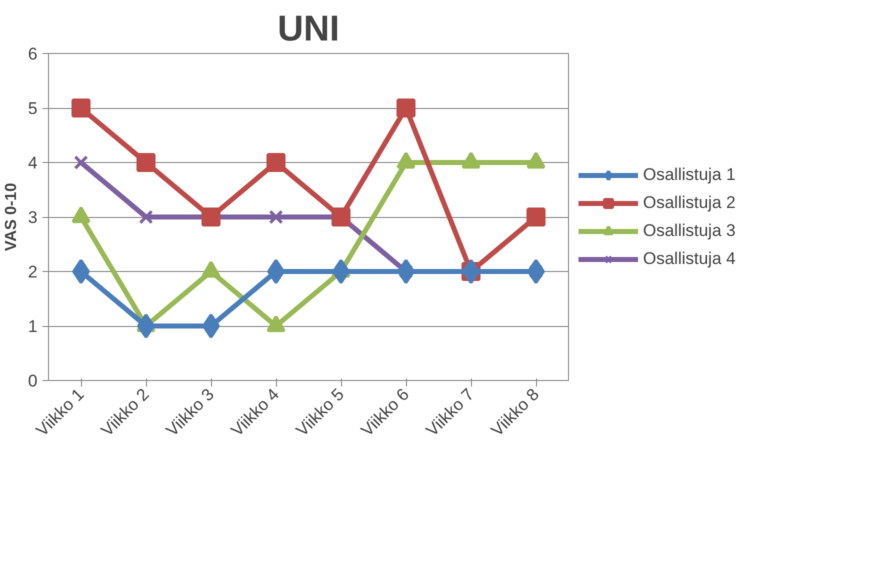 The image size is (888, 562). Describe the element at coordinates (33, 381) in the screenshot. I see `y-tick-label: 0` at that location.